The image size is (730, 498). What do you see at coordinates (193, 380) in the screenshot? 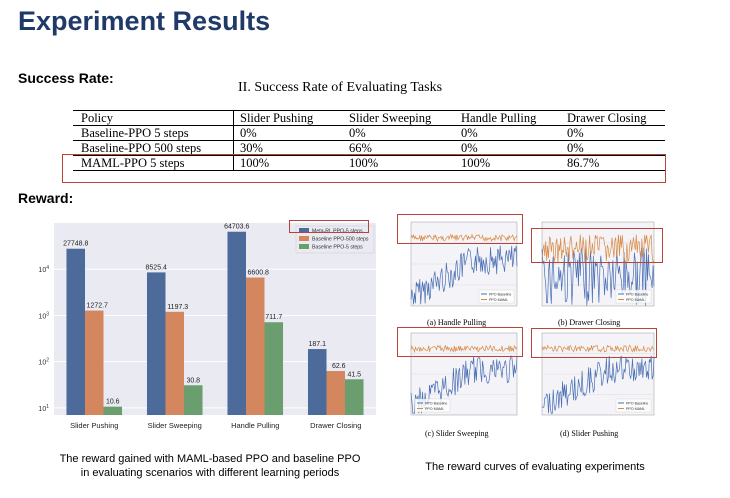
I see `bar-value-label: 30.8` at bounding box center [193, 380].